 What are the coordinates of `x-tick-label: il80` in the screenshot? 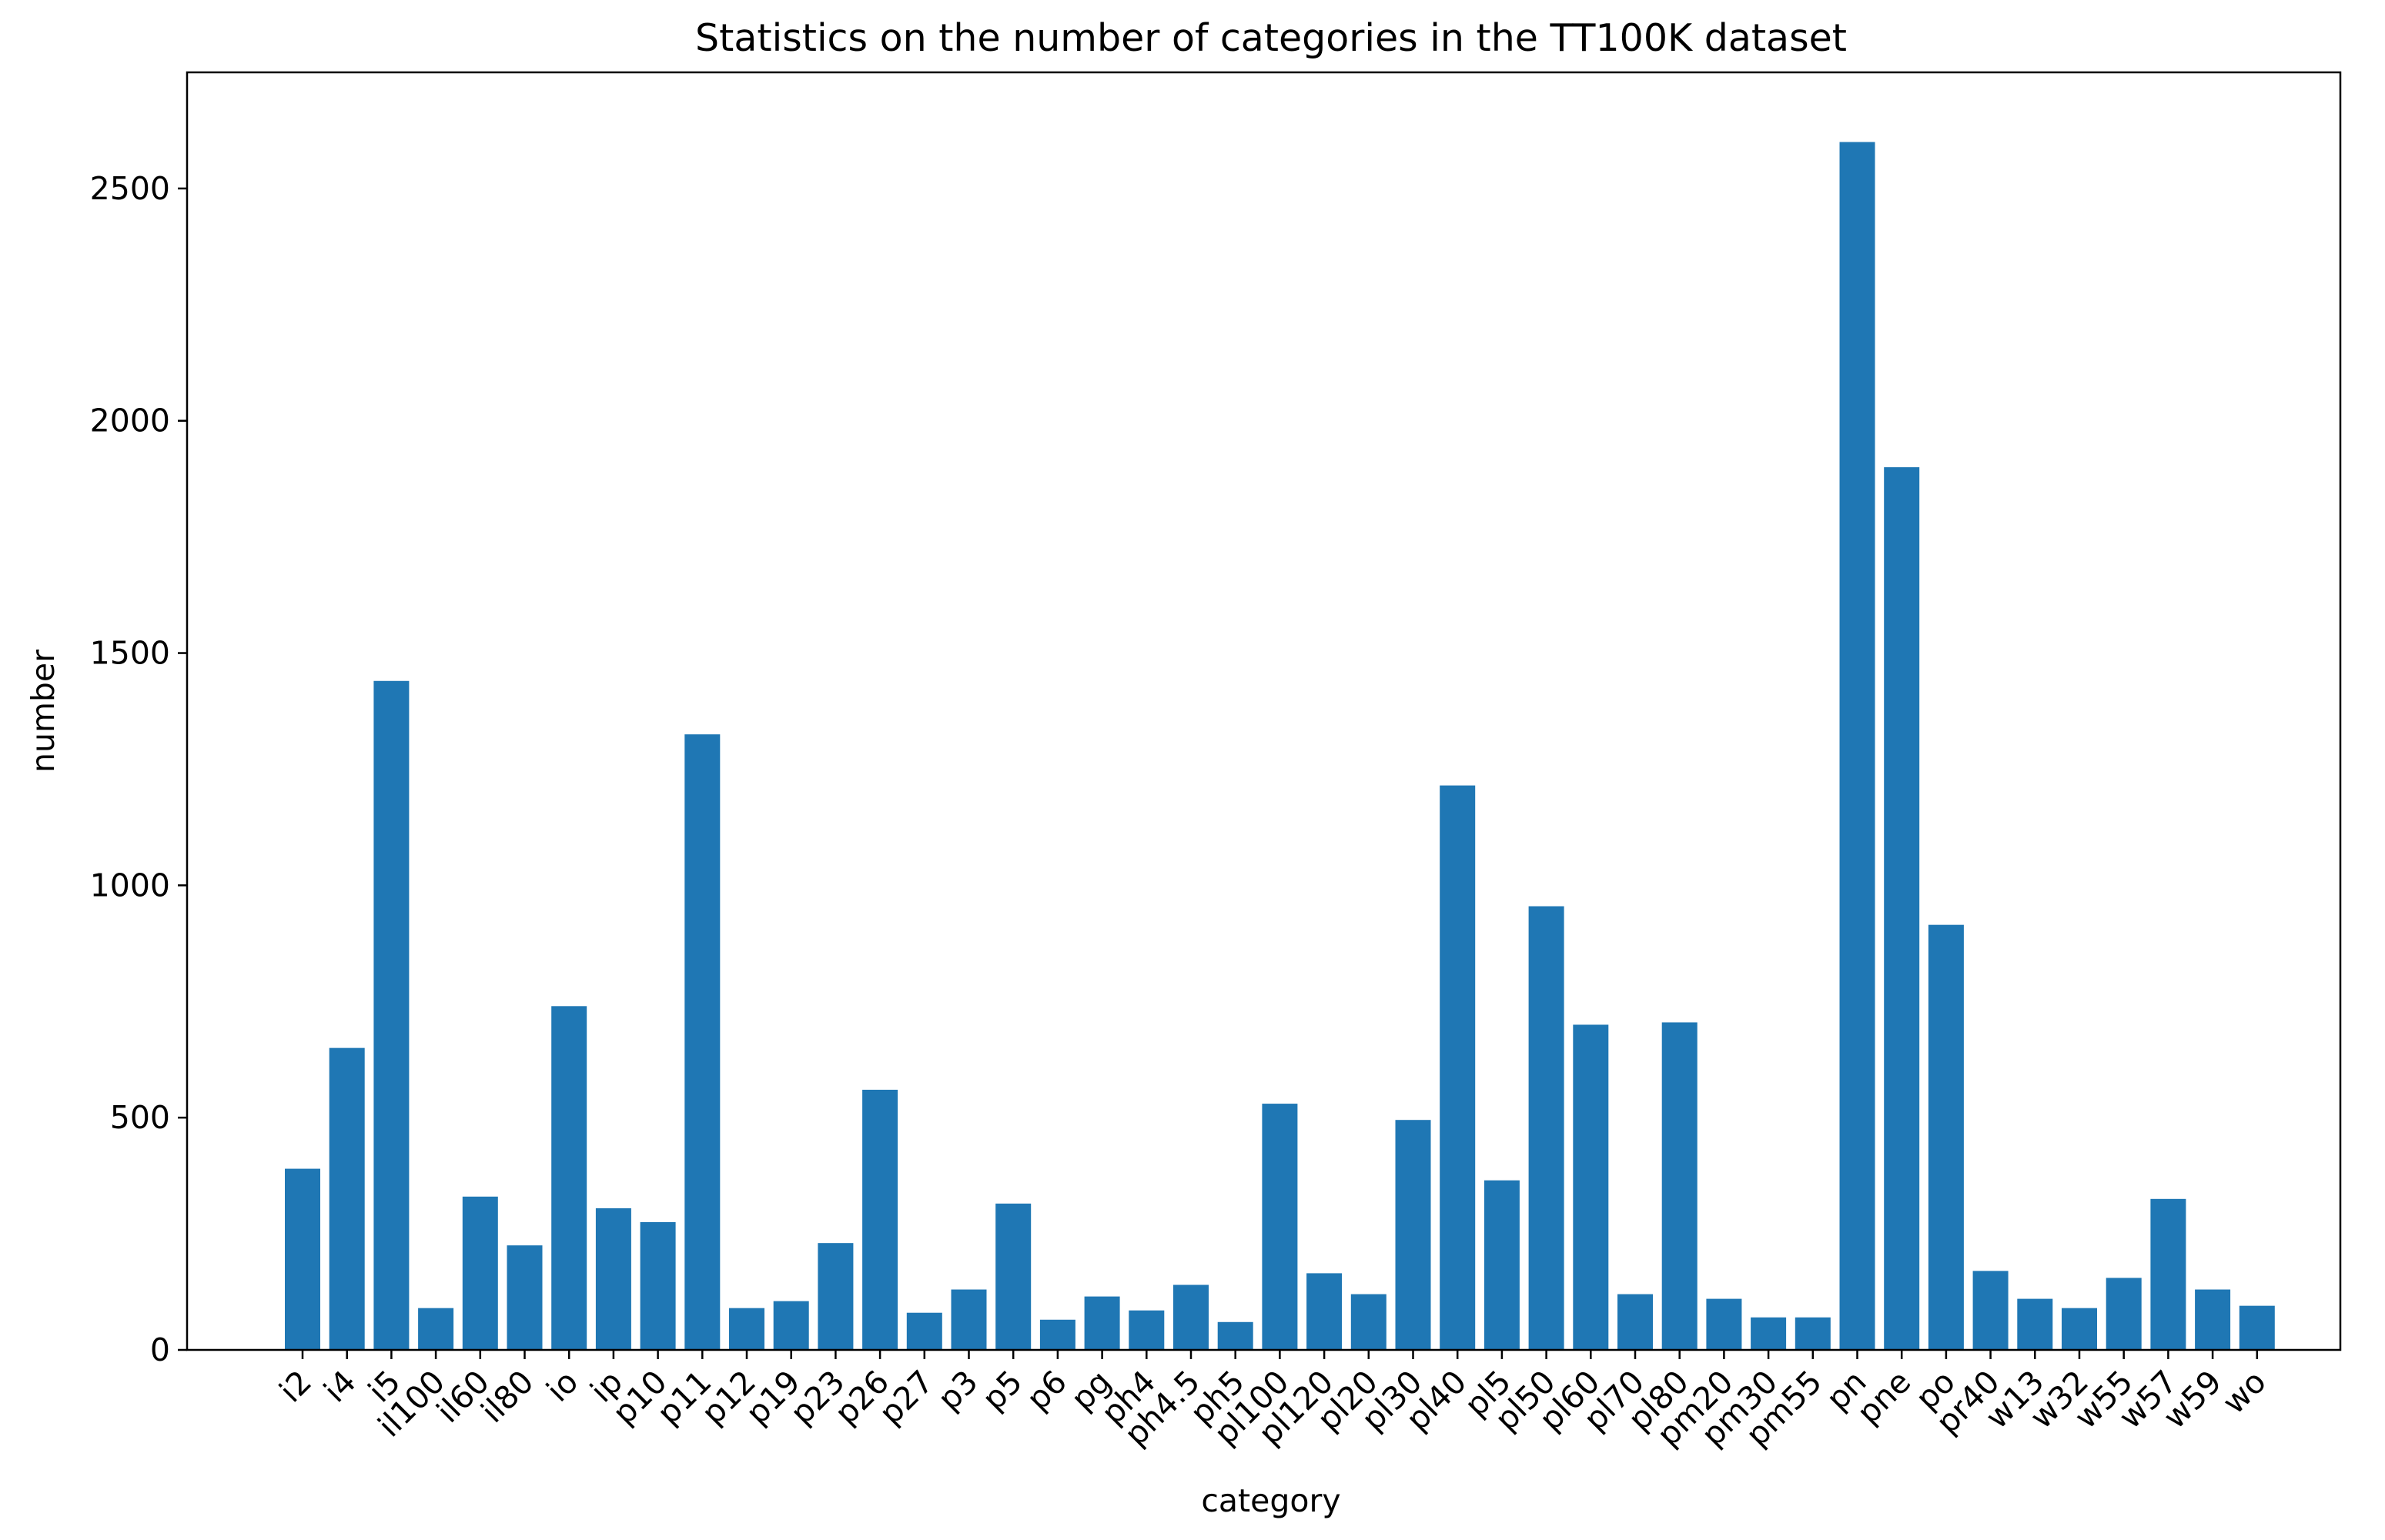 It's located at (508, 1396).